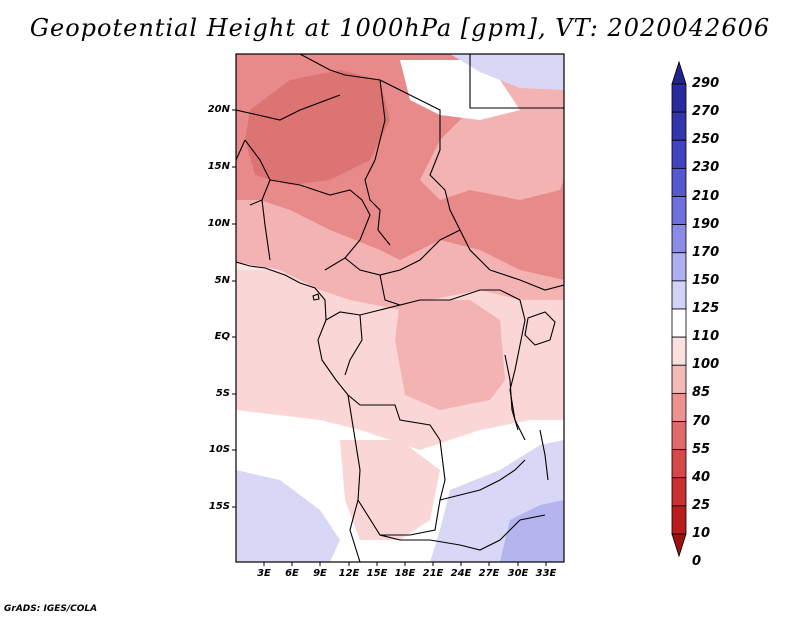 The height and width of the screenshot is (618, 800). What do you see at coordinates (697, 562) in the screenshot?
I see `colorbar-label: 0` at bounding box center [697, 562].